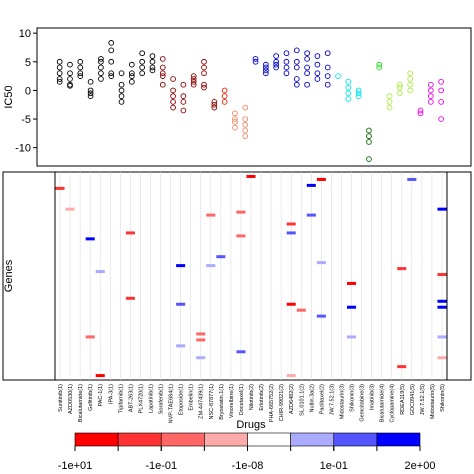 The width and height of the screenshot is (474, 474). Describe the element at coordinates (373, 397) in the screenshot. I see `x-tick-label: Imatinib(3)` at that location.